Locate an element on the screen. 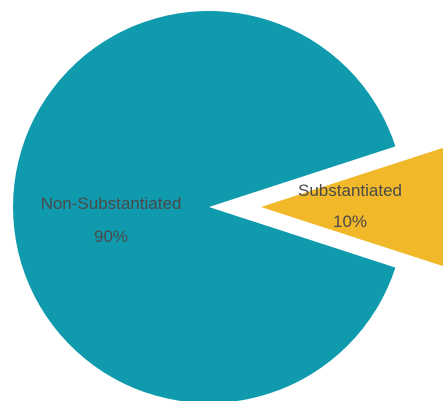 The image size is (443, 401). slice-substantiated is located at coordinates (352, 207).